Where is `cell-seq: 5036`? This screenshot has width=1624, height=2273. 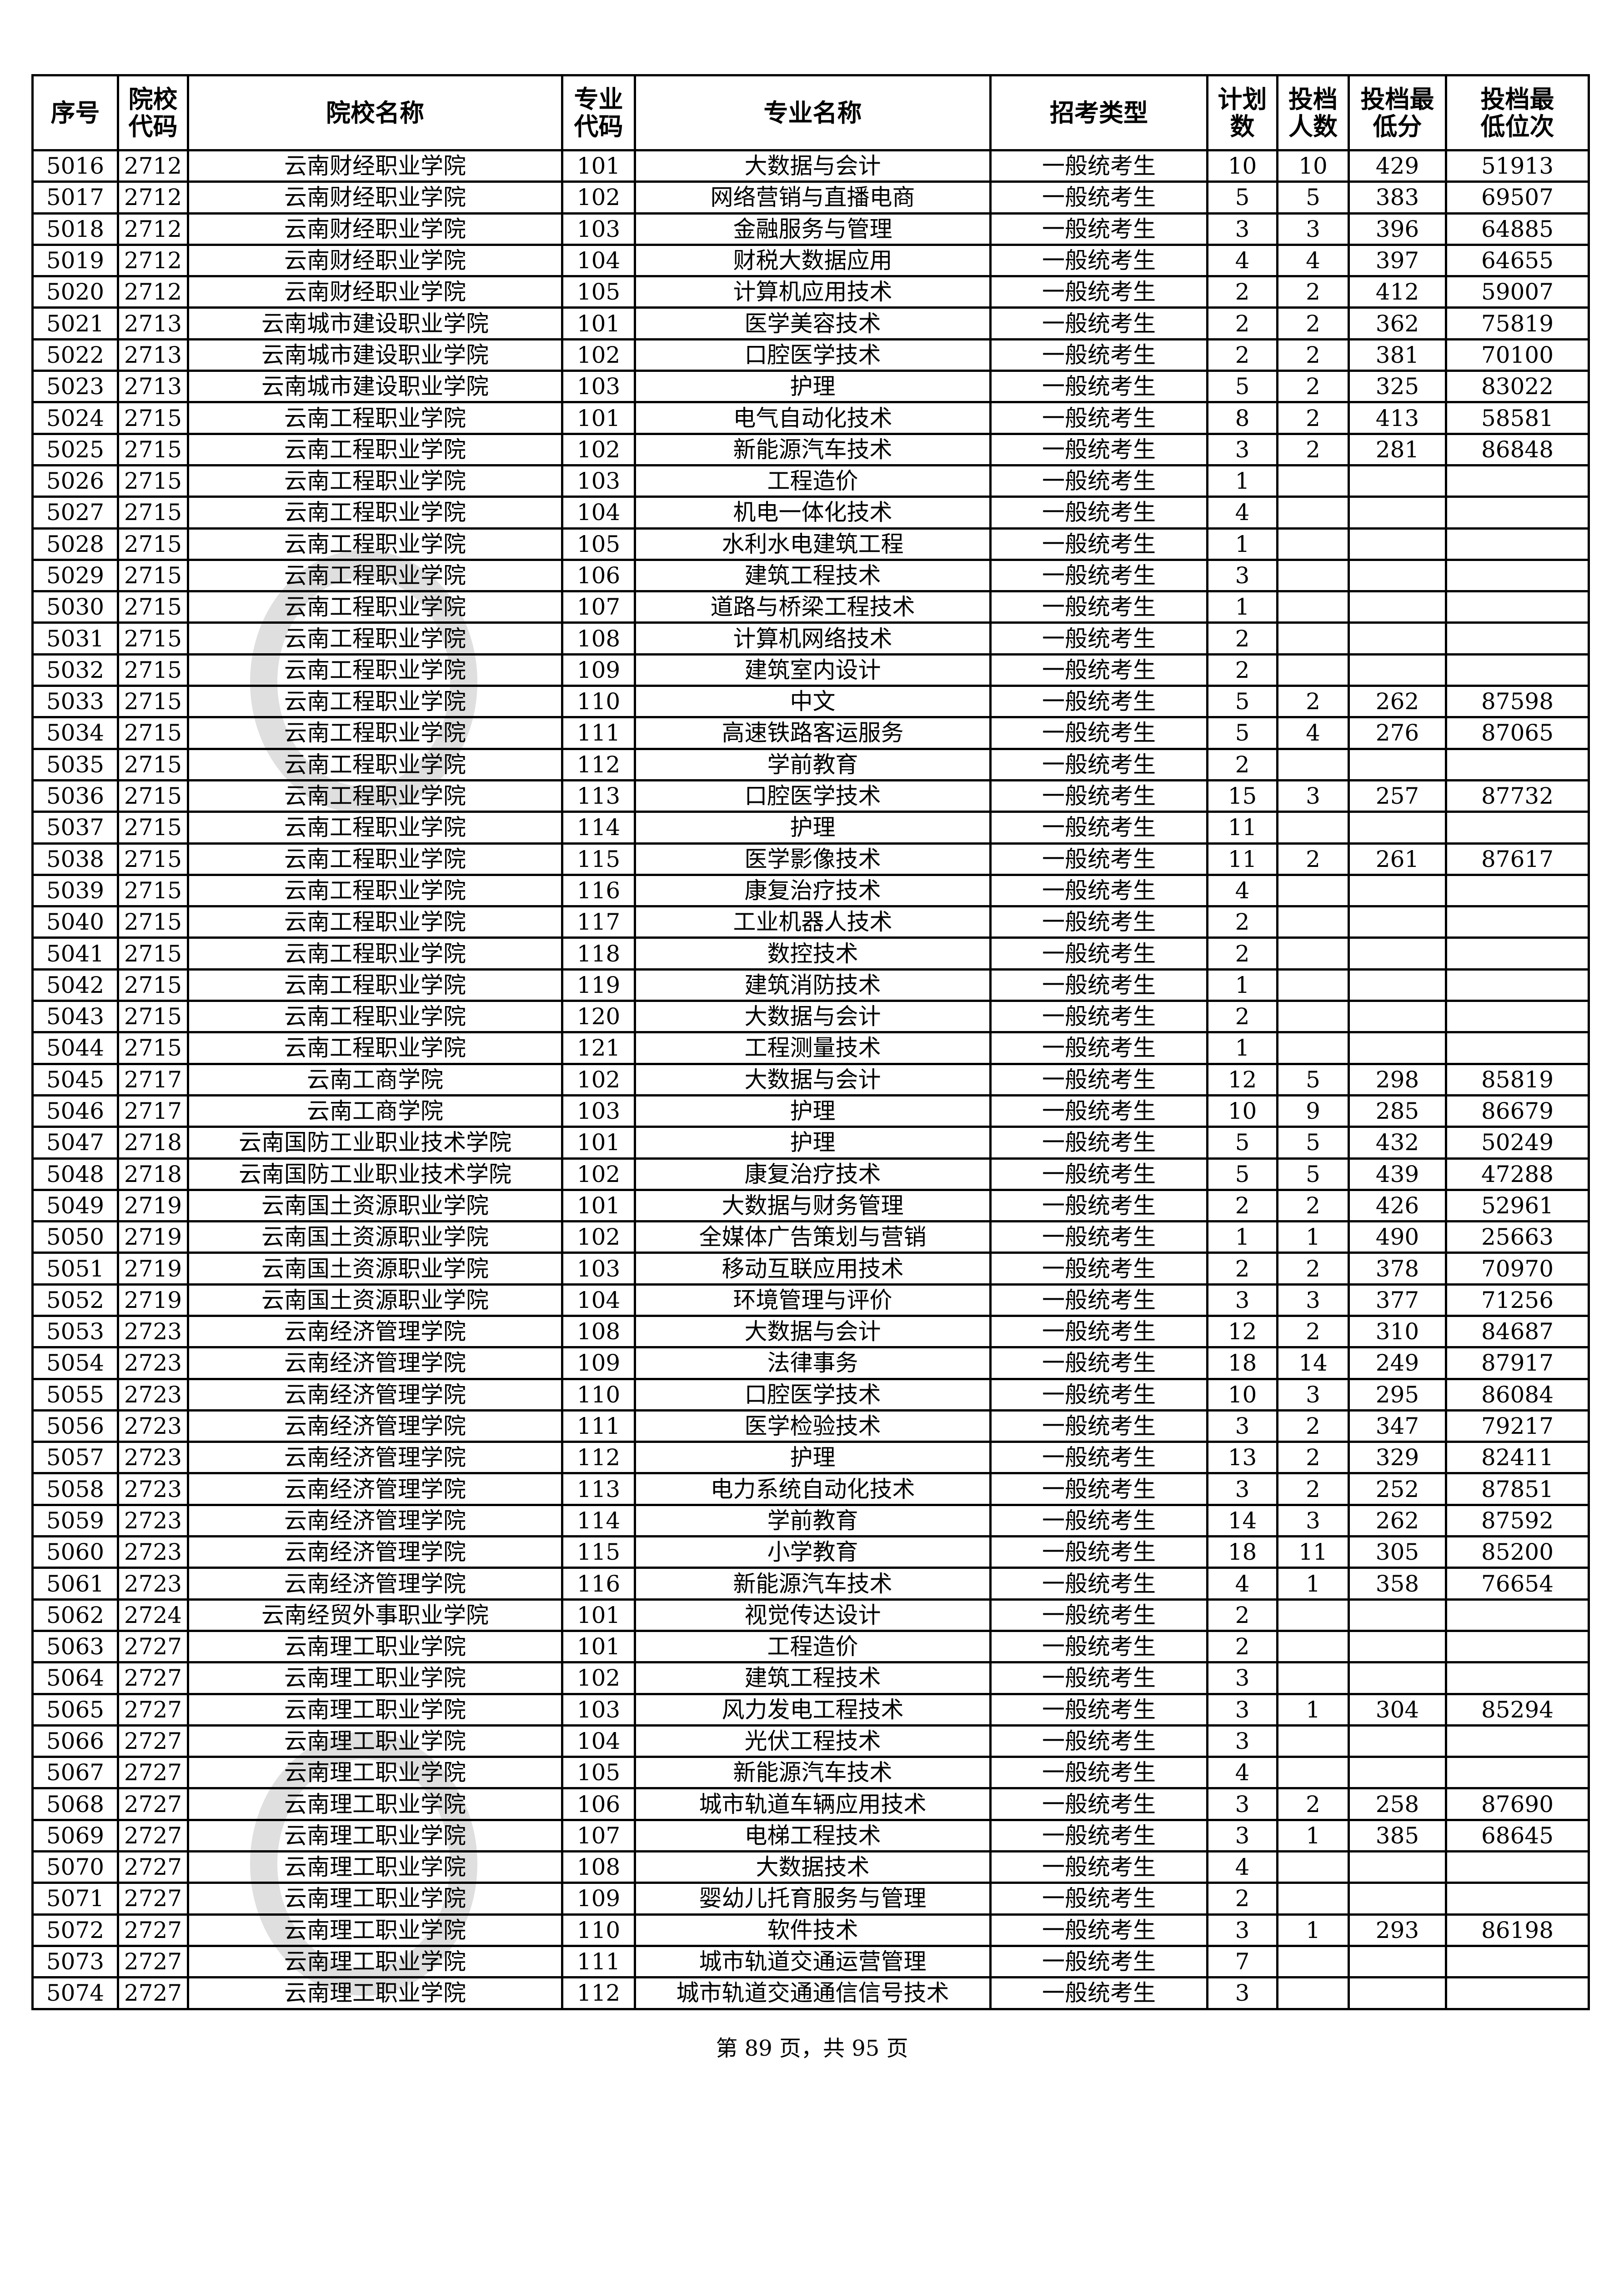 cell-seq: 5036 is located at coordinates (75, 796).